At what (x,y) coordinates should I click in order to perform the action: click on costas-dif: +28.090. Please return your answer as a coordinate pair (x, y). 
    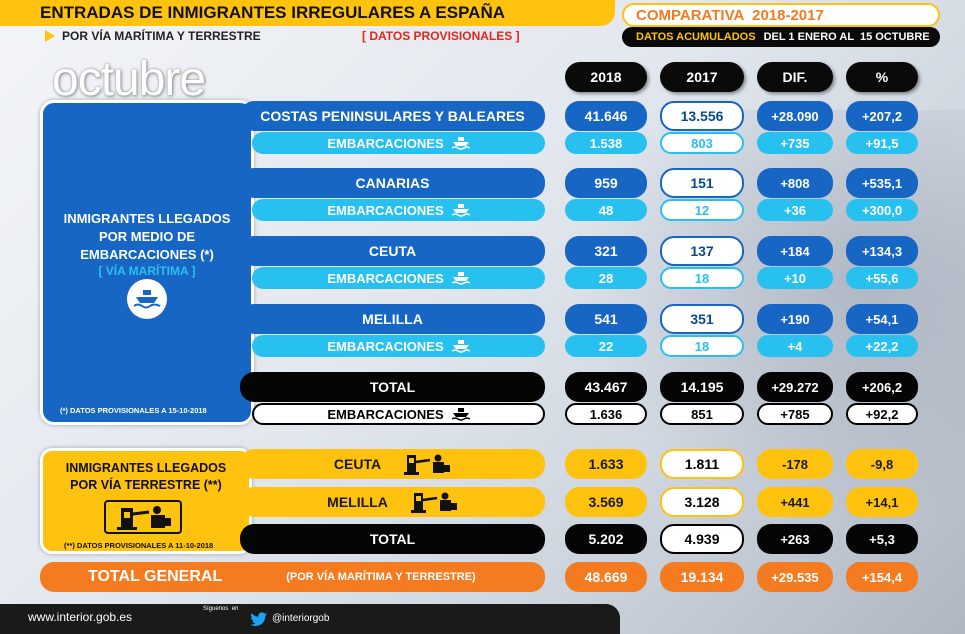
    Looking at the image, I should click on (795, 116).